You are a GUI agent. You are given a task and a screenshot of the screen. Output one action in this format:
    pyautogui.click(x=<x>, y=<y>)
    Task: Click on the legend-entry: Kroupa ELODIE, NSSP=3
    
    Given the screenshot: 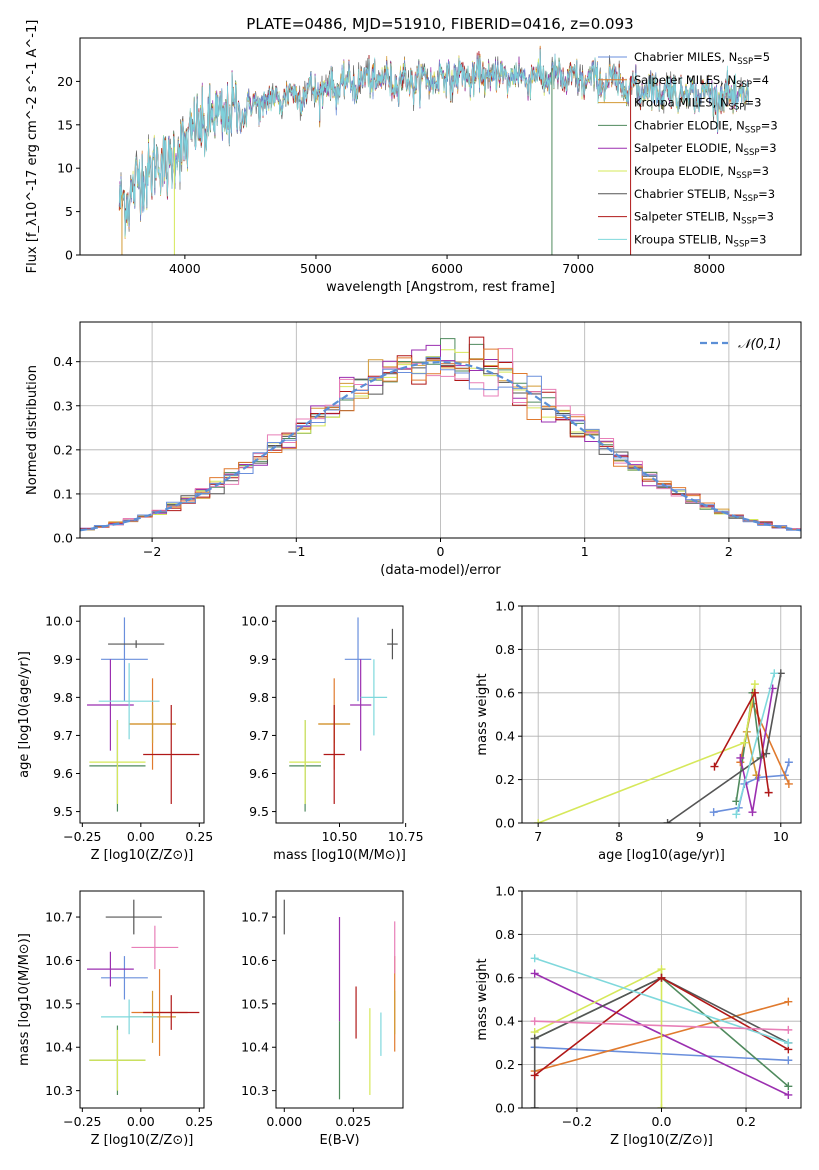 What is the action you would take?
    pyautogui.click(x=701, y=172)
    